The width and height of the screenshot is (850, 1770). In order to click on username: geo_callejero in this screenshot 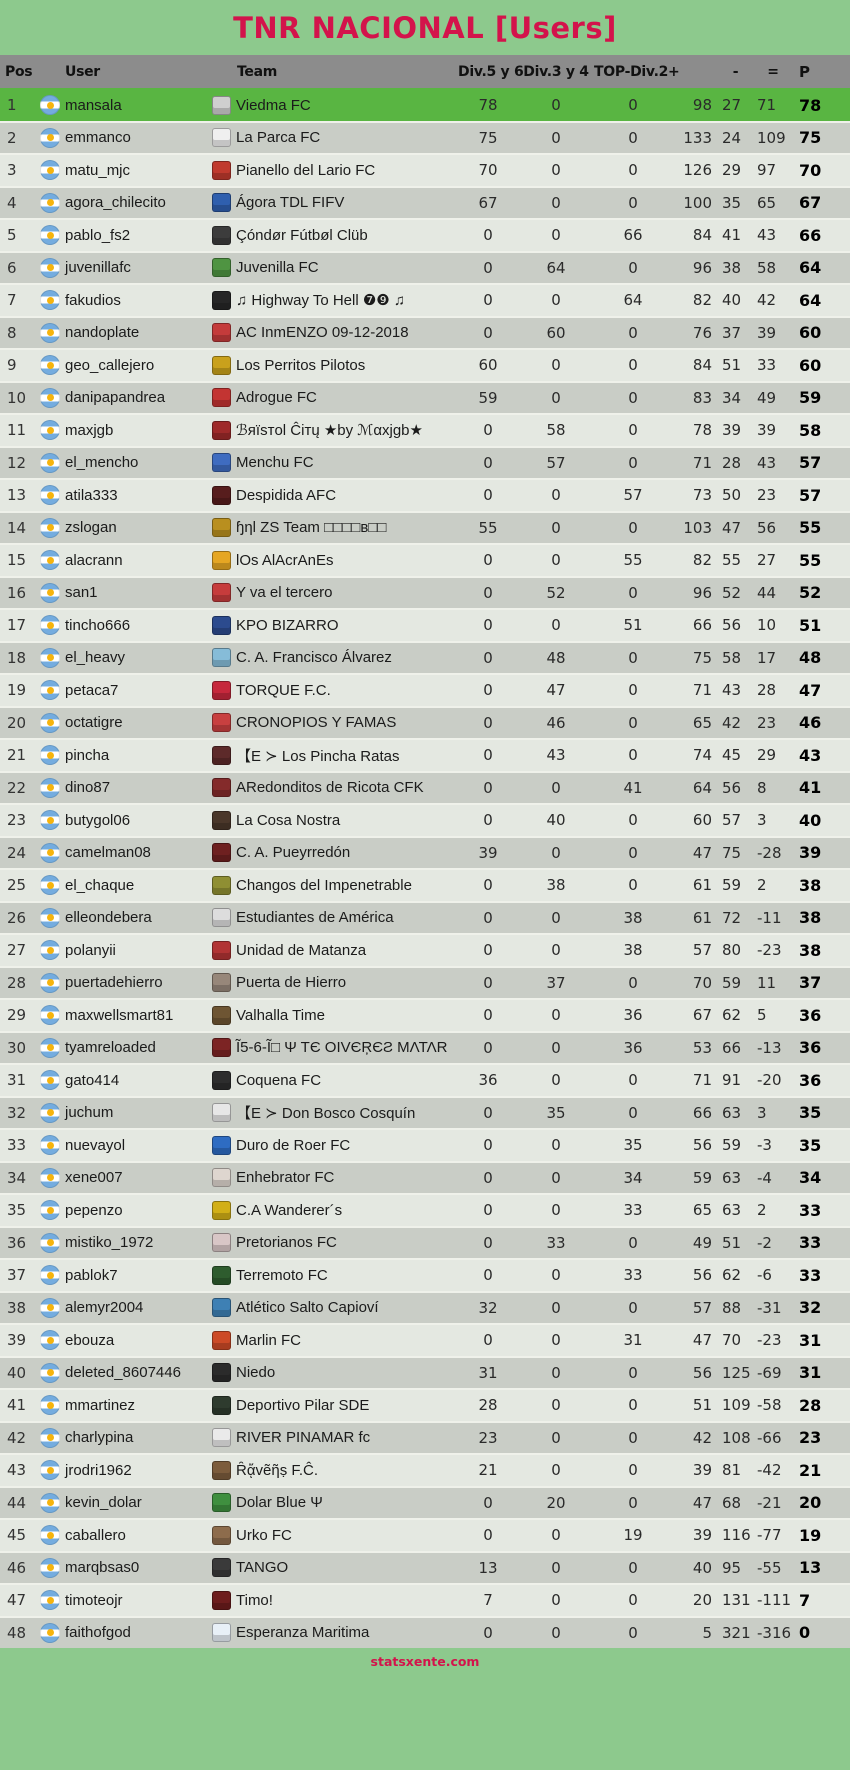, I will do `click(110, 365)`.